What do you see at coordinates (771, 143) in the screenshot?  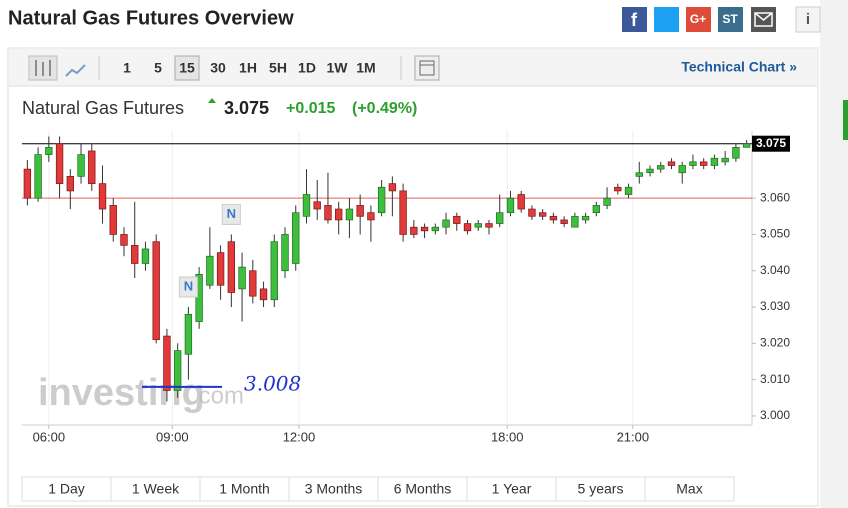 I see `last-price-box` at bounding box center [771, 143].